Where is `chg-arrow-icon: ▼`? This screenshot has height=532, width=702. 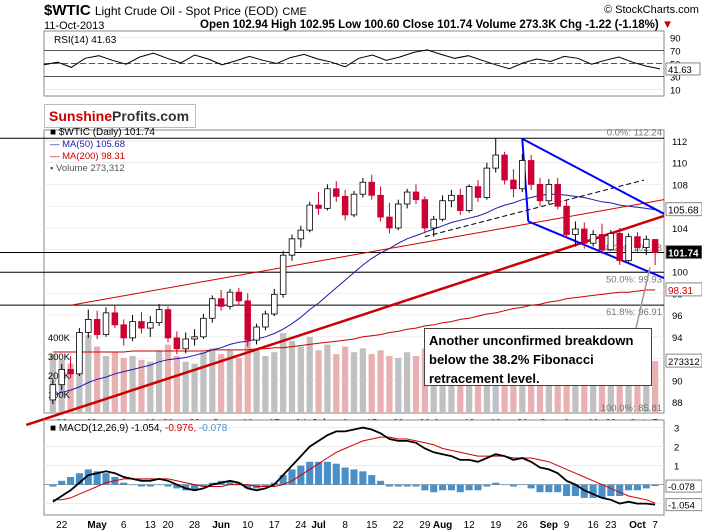
chg-arrow-icon: ▼ is located at coordinates (667, 25).